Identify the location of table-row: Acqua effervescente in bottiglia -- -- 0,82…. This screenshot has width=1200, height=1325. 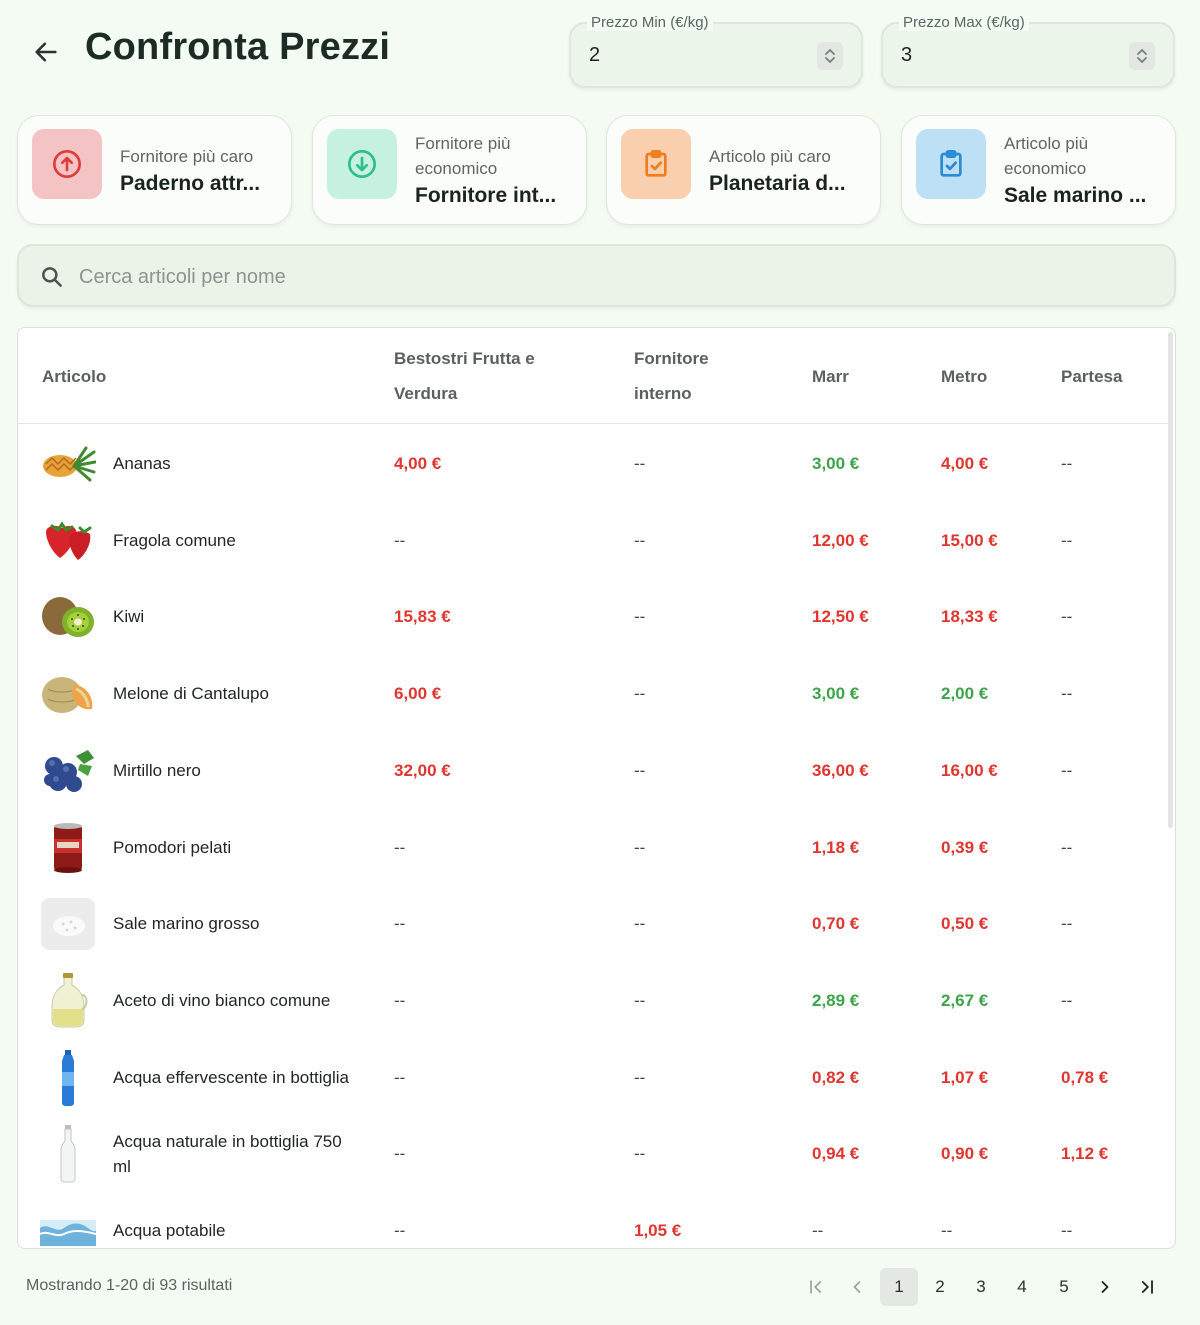
(593, 1077).